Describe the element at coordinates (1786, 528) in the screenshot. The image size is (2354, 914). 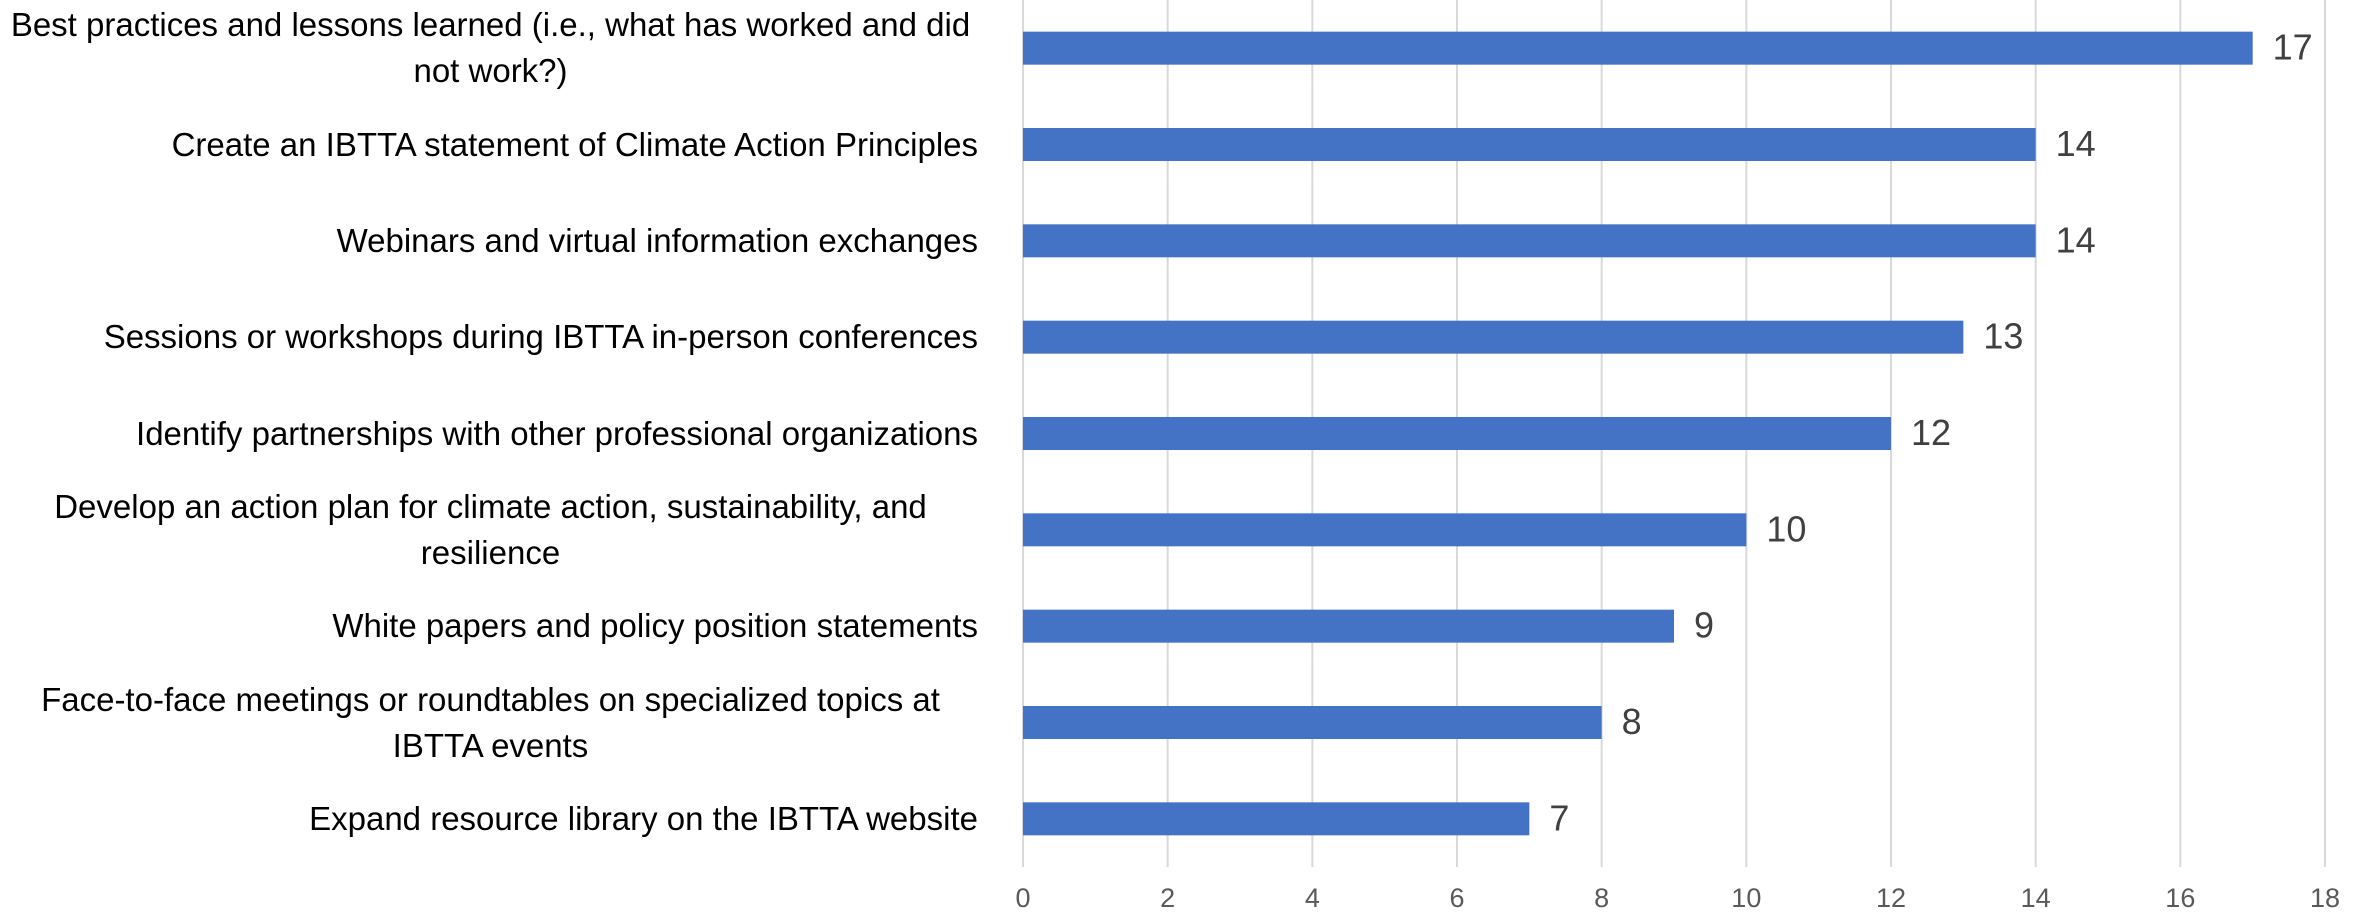
I see `value-label: 10` at that location.